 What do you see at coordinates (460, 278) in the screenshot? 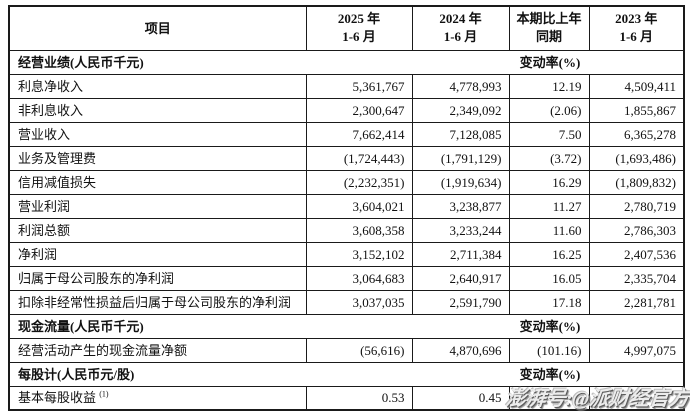
I see `value-cell: 2,640,917` at bounding box center [460, 278].